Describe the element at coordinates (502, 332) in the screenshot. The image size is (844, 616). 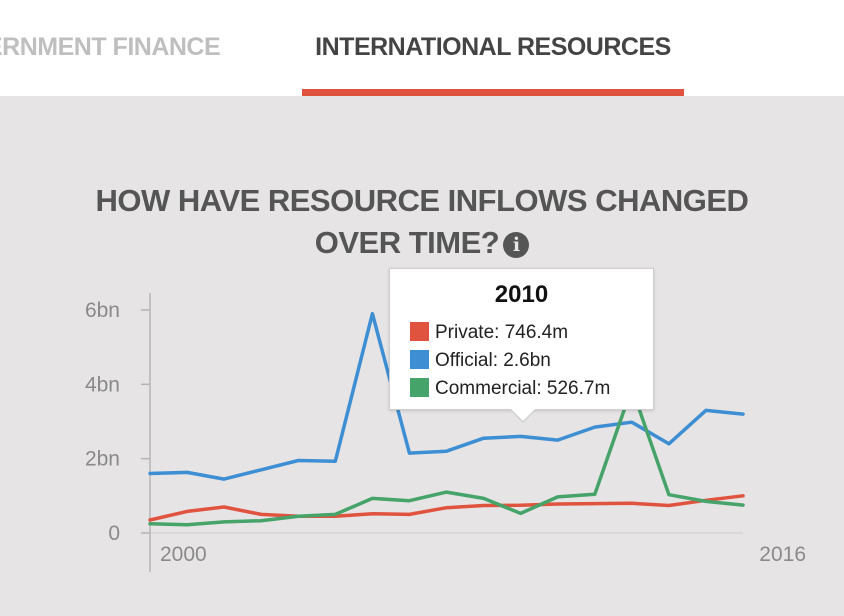
I see `tooltip-private-label: Private: 746.4m` at that location.